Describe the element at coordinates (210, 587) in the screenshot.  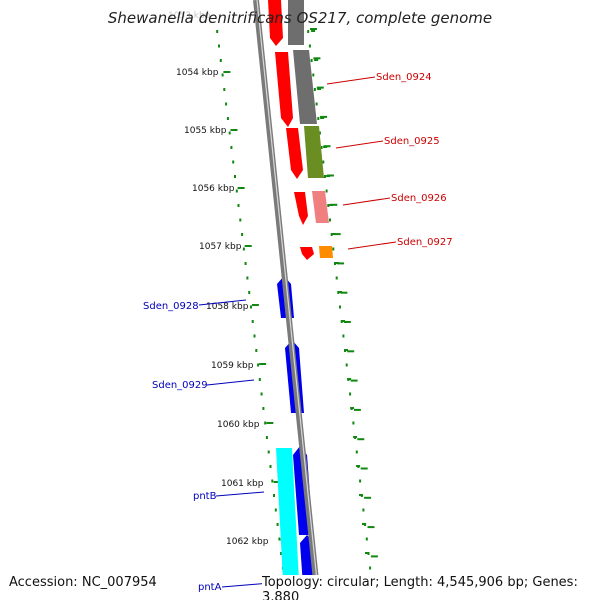
I see `label-pnta: pntA` at that location.